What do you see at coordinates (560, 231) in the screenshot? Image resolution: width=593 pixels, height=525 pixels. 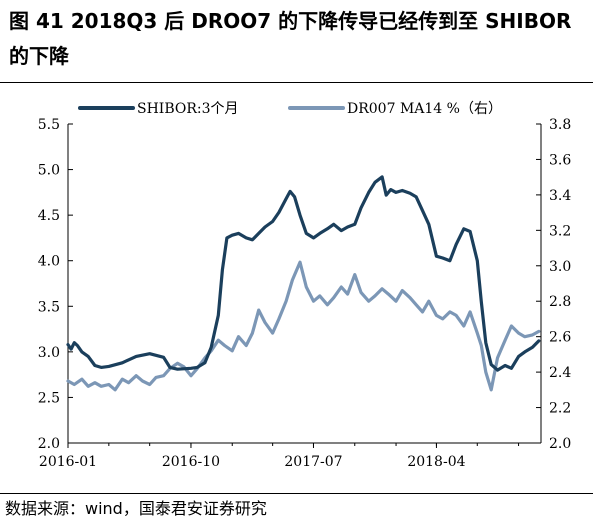 I see `right-tick-label: 3.2` at bounding box center [560, 231].